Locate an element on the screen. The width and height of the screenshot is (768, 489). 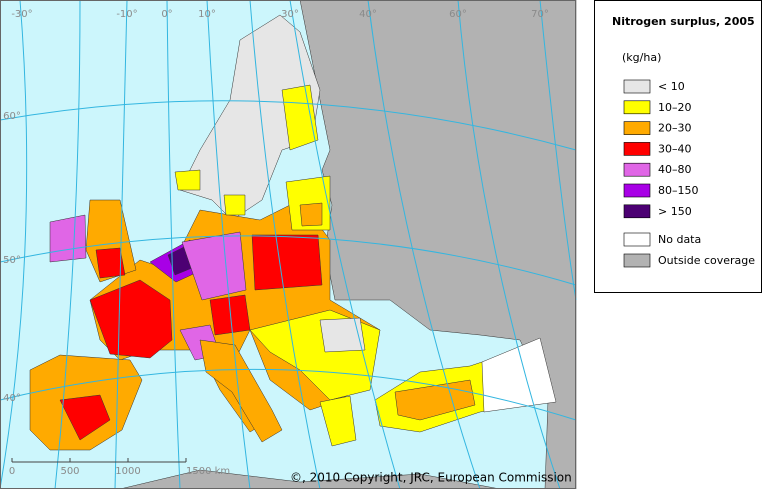
graticule-label: 50° is located at coordinates (12, 260).